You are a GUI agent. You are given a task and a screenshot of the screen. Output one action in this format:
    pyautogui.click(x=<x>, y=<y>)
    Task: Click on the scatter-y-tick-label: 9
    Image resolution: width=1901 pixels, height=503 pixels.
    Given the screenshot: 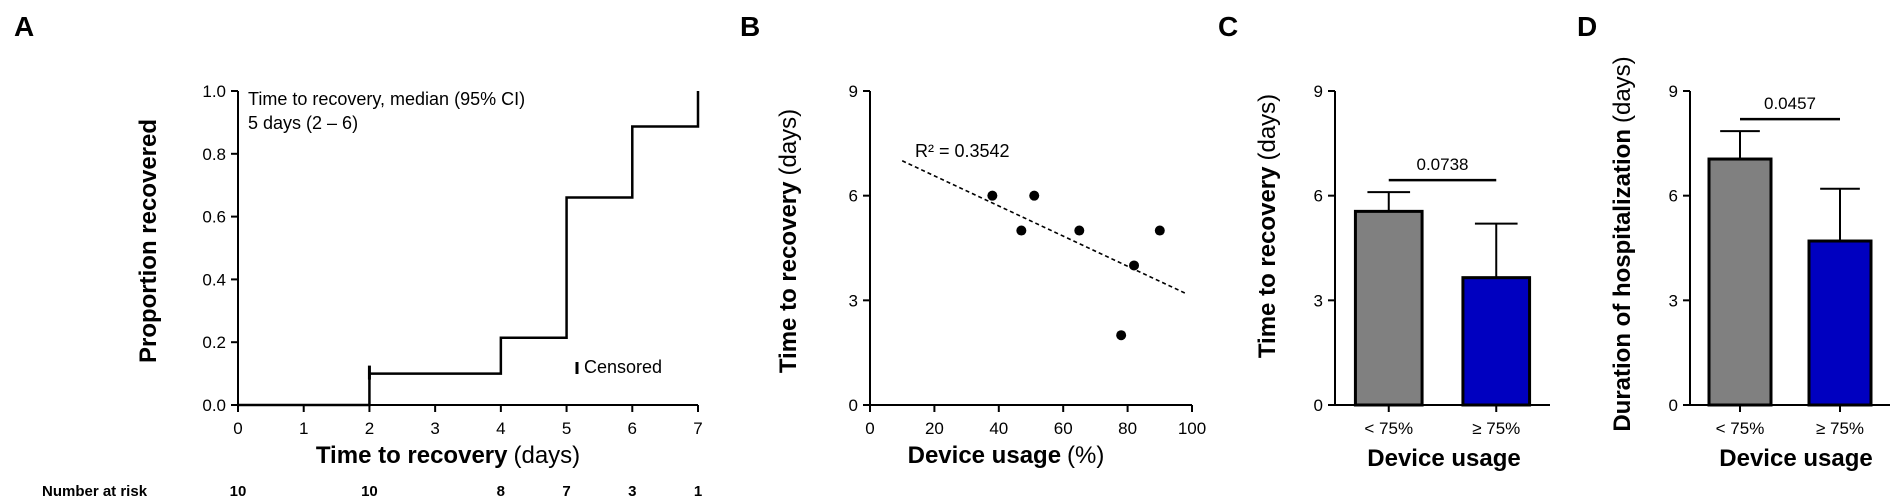 What is the action you would take?
    pyautogui.click(x=853, y=91)
    